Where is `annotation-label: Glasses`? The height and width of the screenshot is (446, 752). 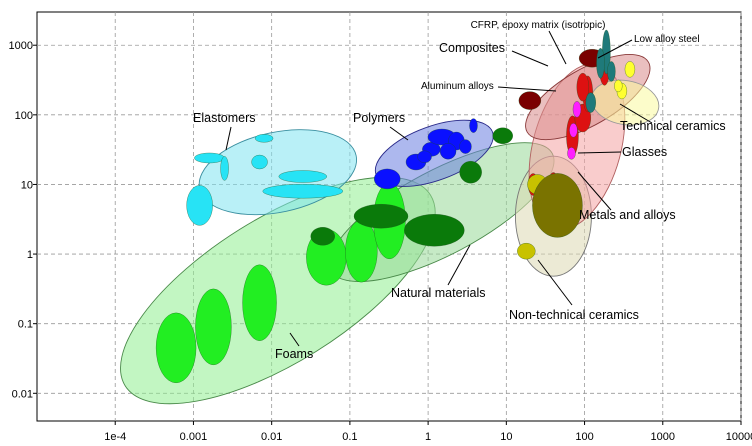 annotation-label: Glasses is located at coordinates (644, 152).